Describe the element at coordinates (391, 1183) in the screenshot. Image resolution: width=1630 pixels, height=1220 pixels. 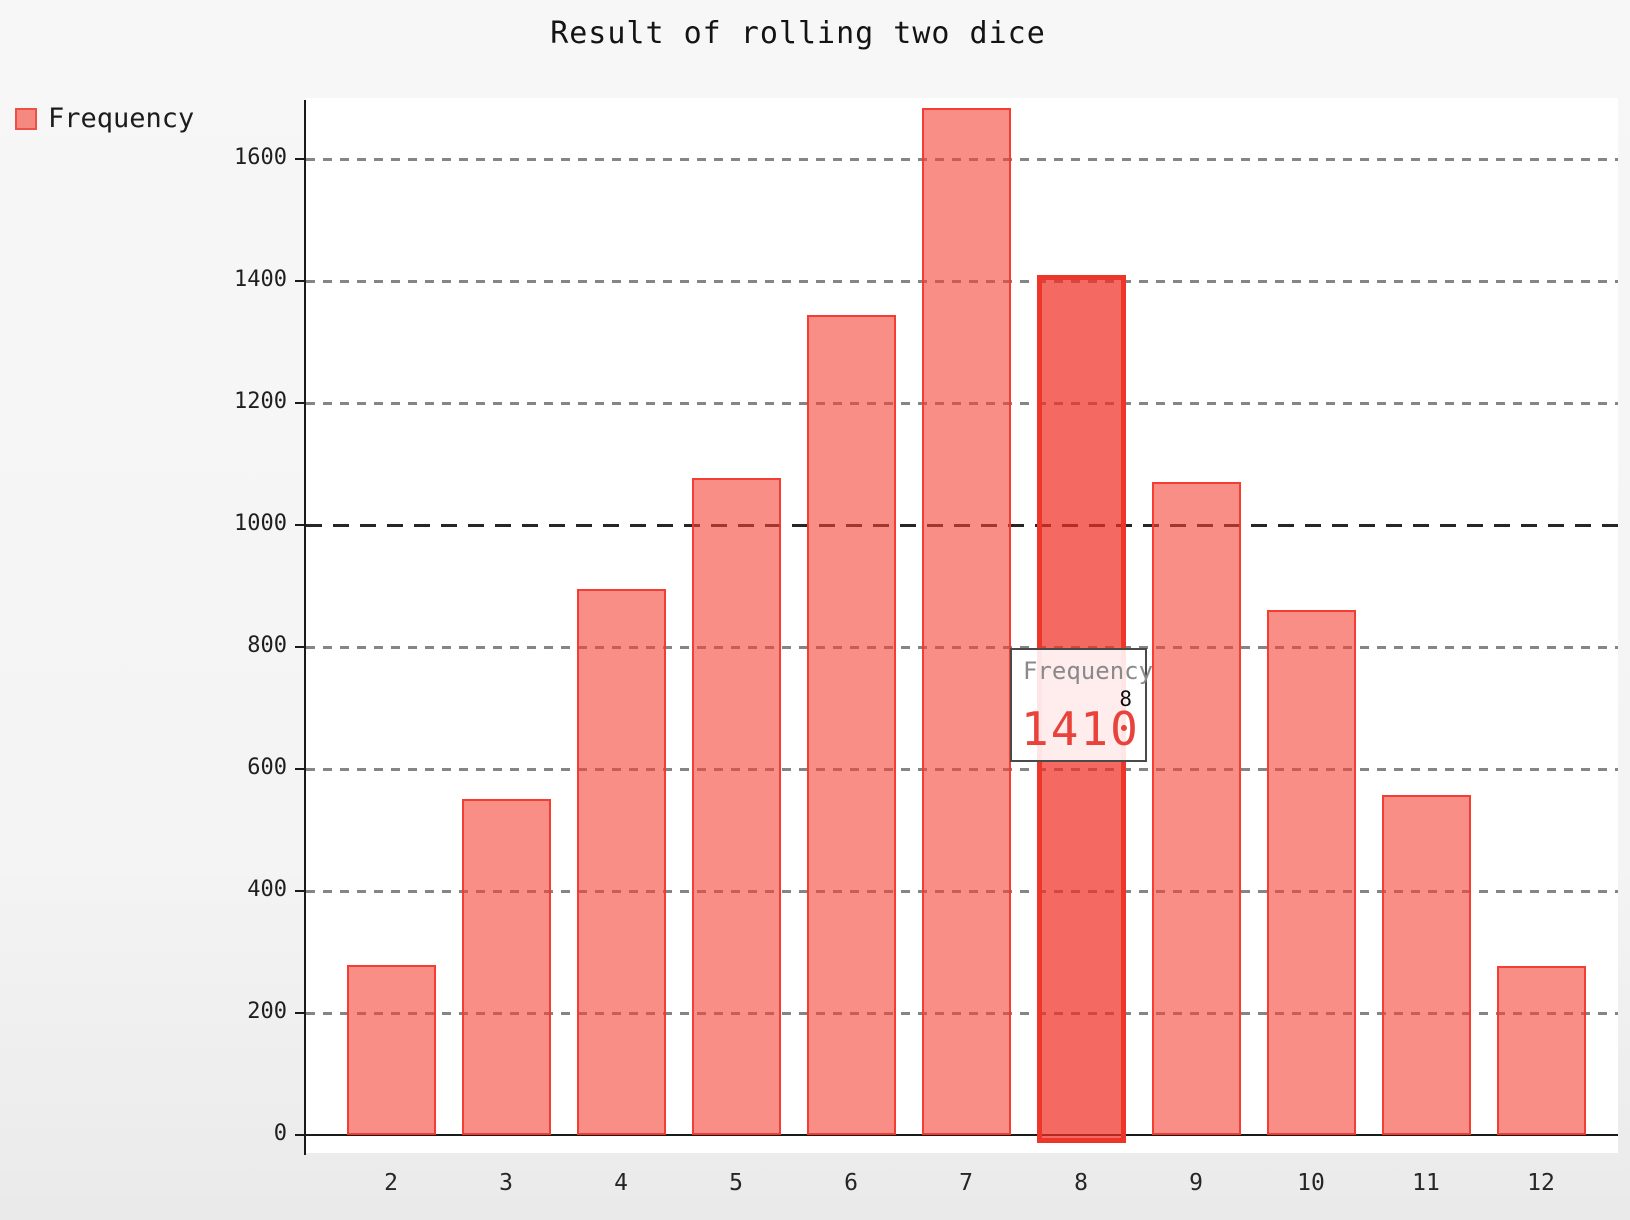
I see `x-tick-label-2: 2` at that location.